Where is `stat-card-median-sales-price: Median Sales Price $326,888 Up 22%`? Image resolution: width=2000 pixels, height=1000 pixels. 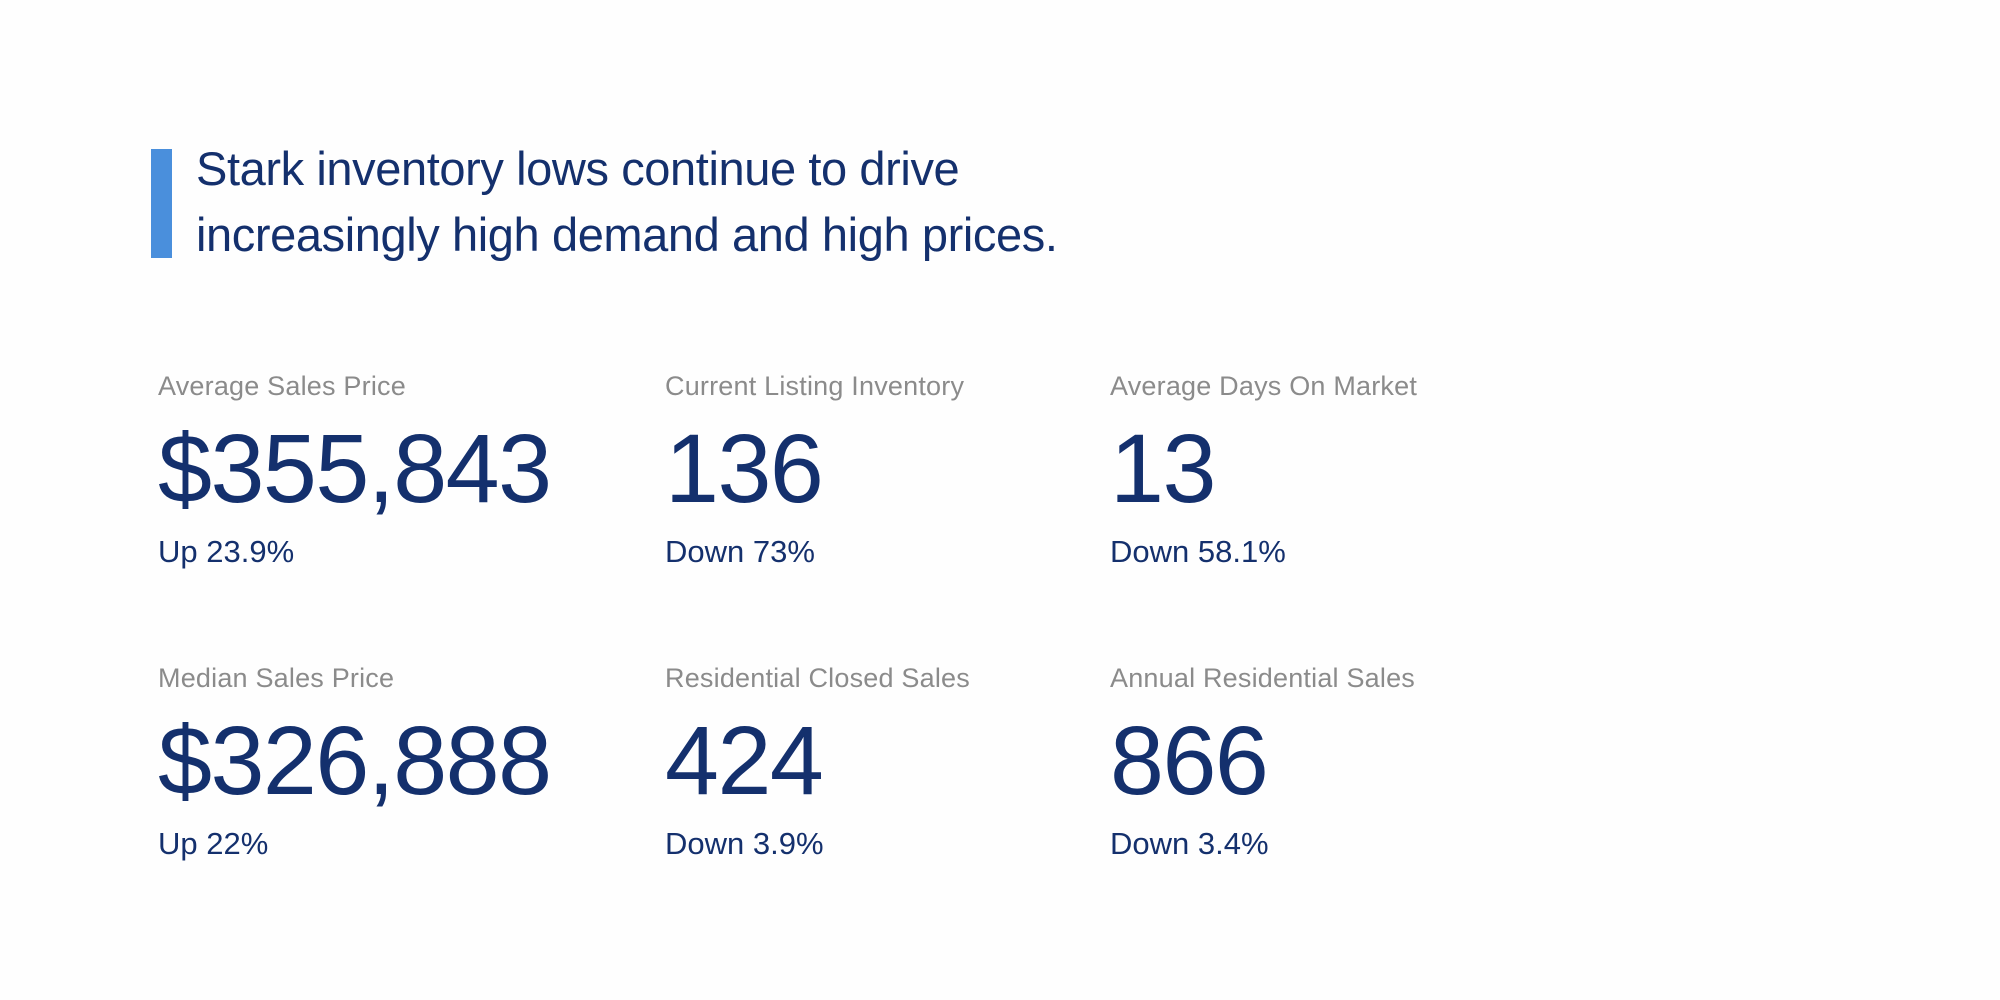
stat-card-median-sales-price: Median Sales Price $326,888 Up 22% is located at coordinates (411, 762).